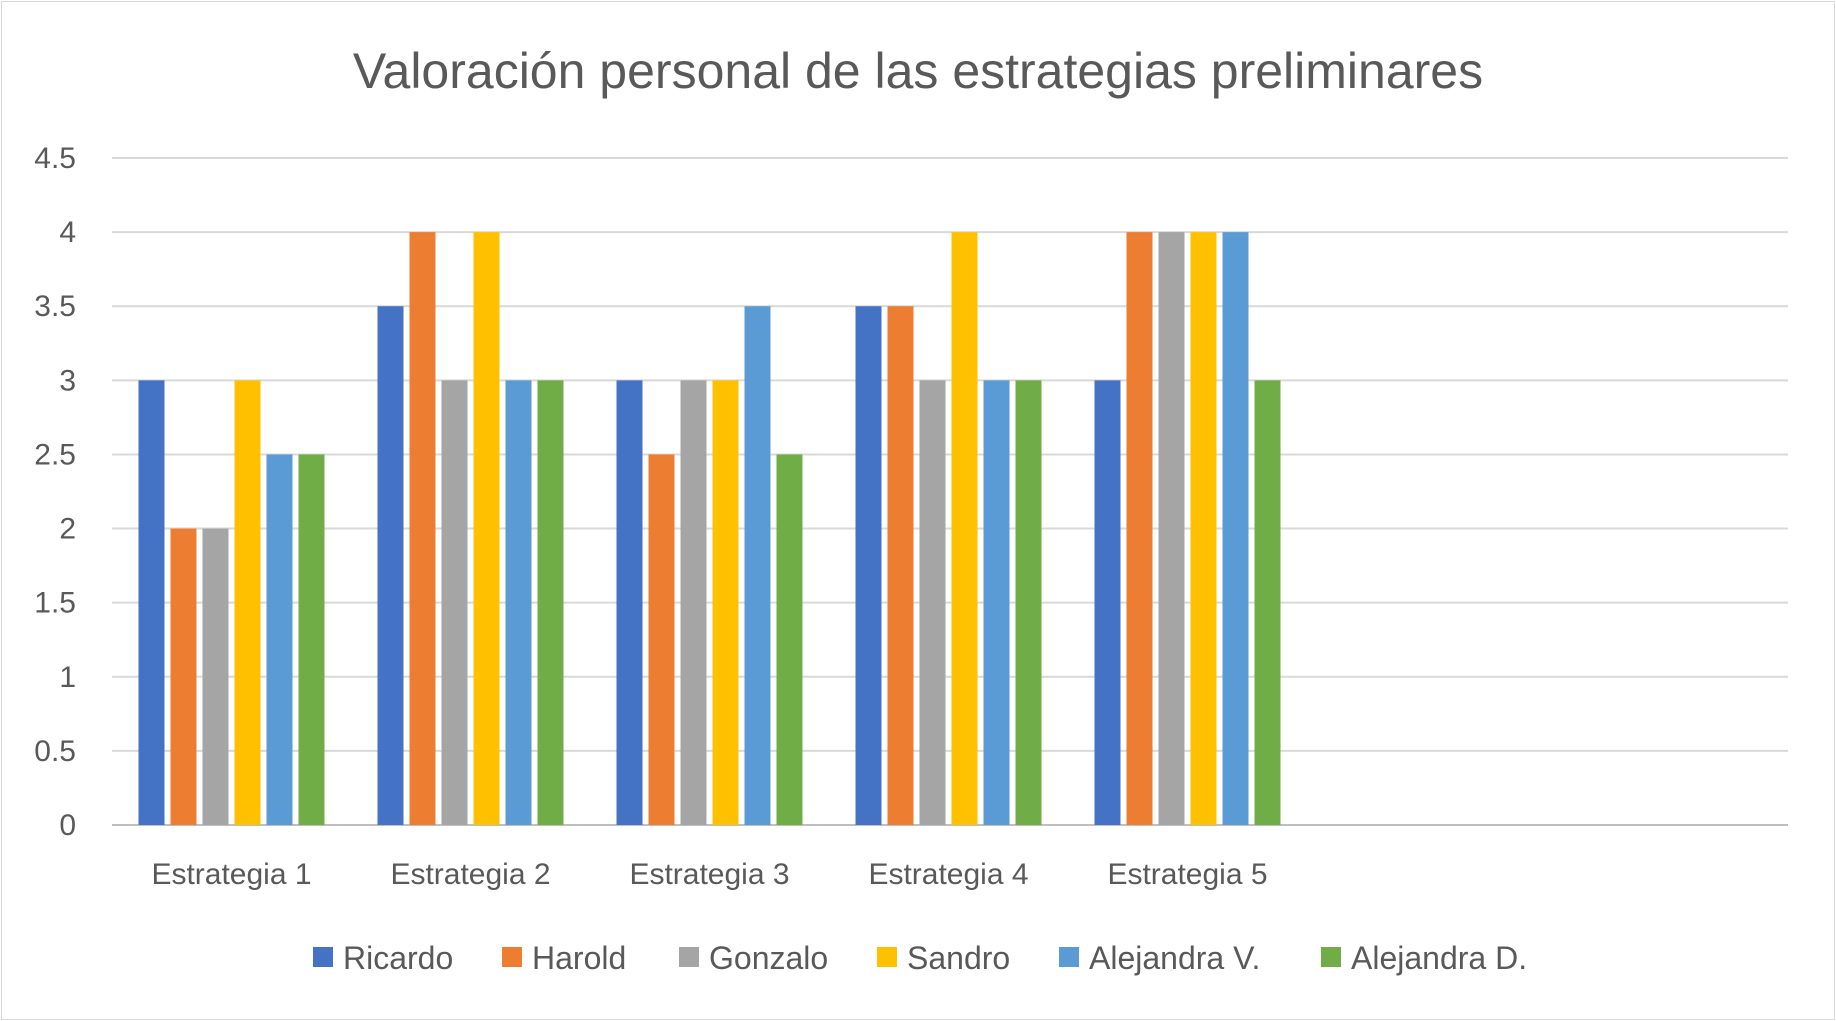 The height and width of the screenshot is (1021, 1836). I want to click on legend-label: Alejandra D., so click(1439, 958).